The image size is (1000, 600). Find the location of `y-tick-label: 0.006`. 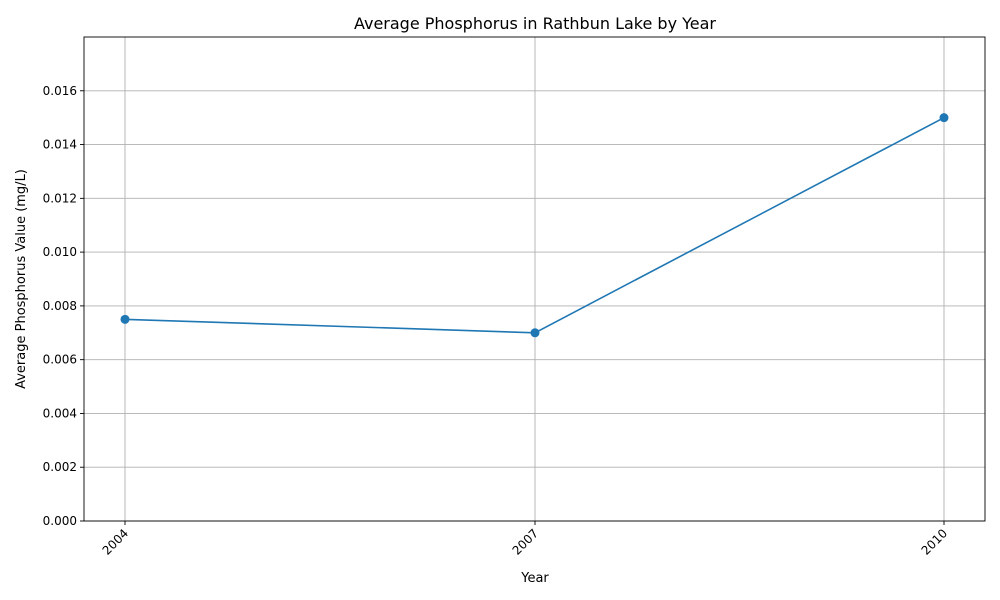

y-tick-label: 0.006 is located at coordinates (60, 360).